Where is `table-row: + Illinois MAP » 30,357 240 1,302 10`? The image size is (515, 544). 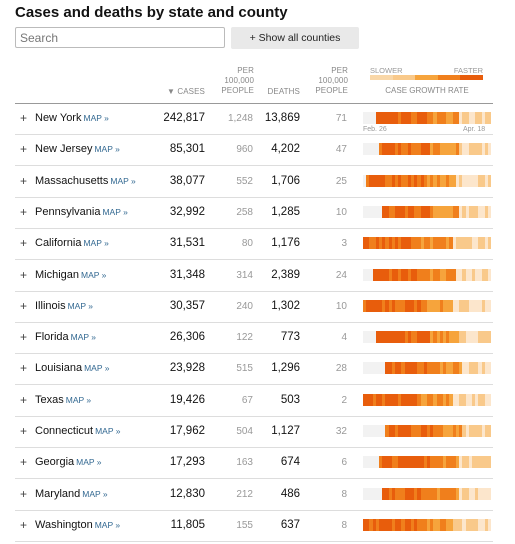 table-row: + Illinois MAP » 30,357 240 1,302 10 is located at coordinates (254, 307).